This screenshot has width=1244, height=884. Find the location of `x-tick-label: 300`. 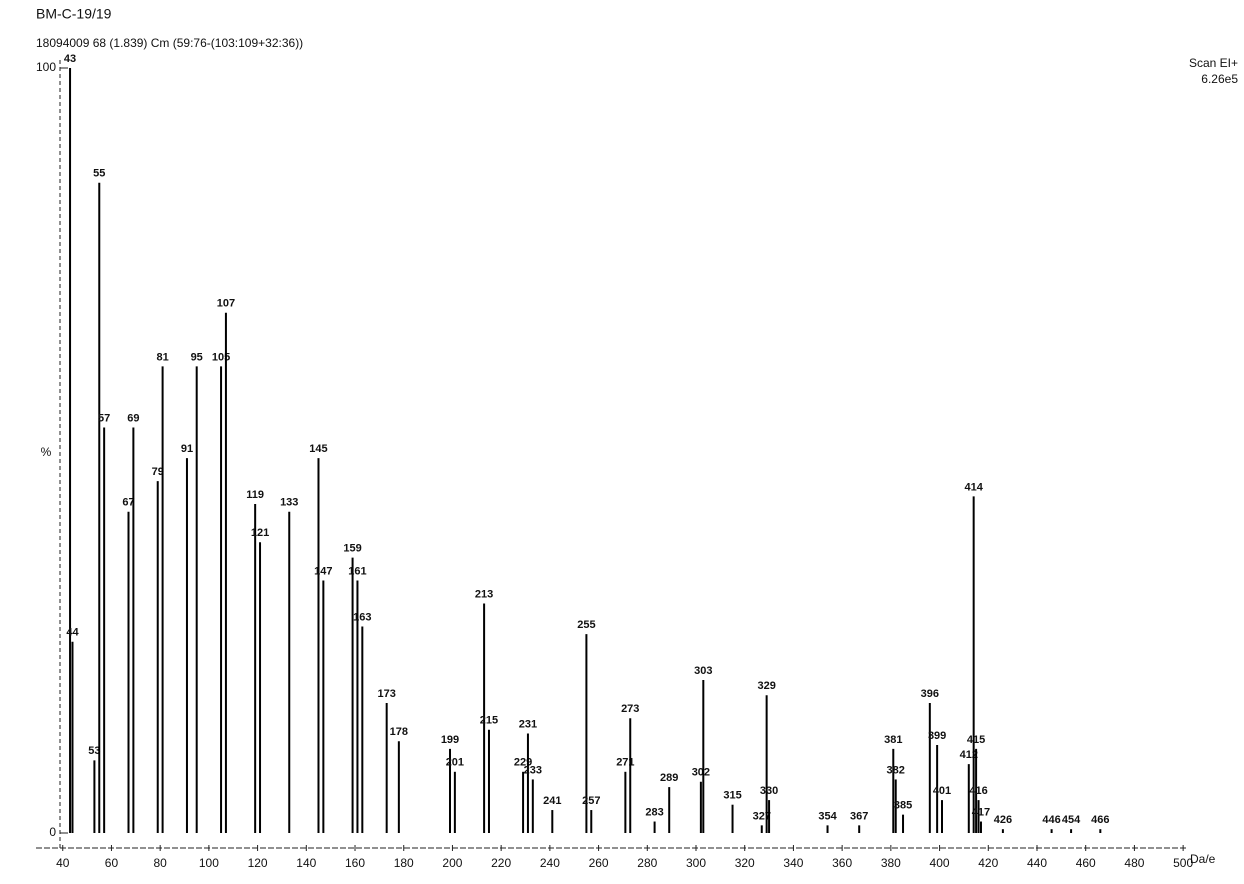

x-tick-label: 300 is located at coordinates (696, 863).